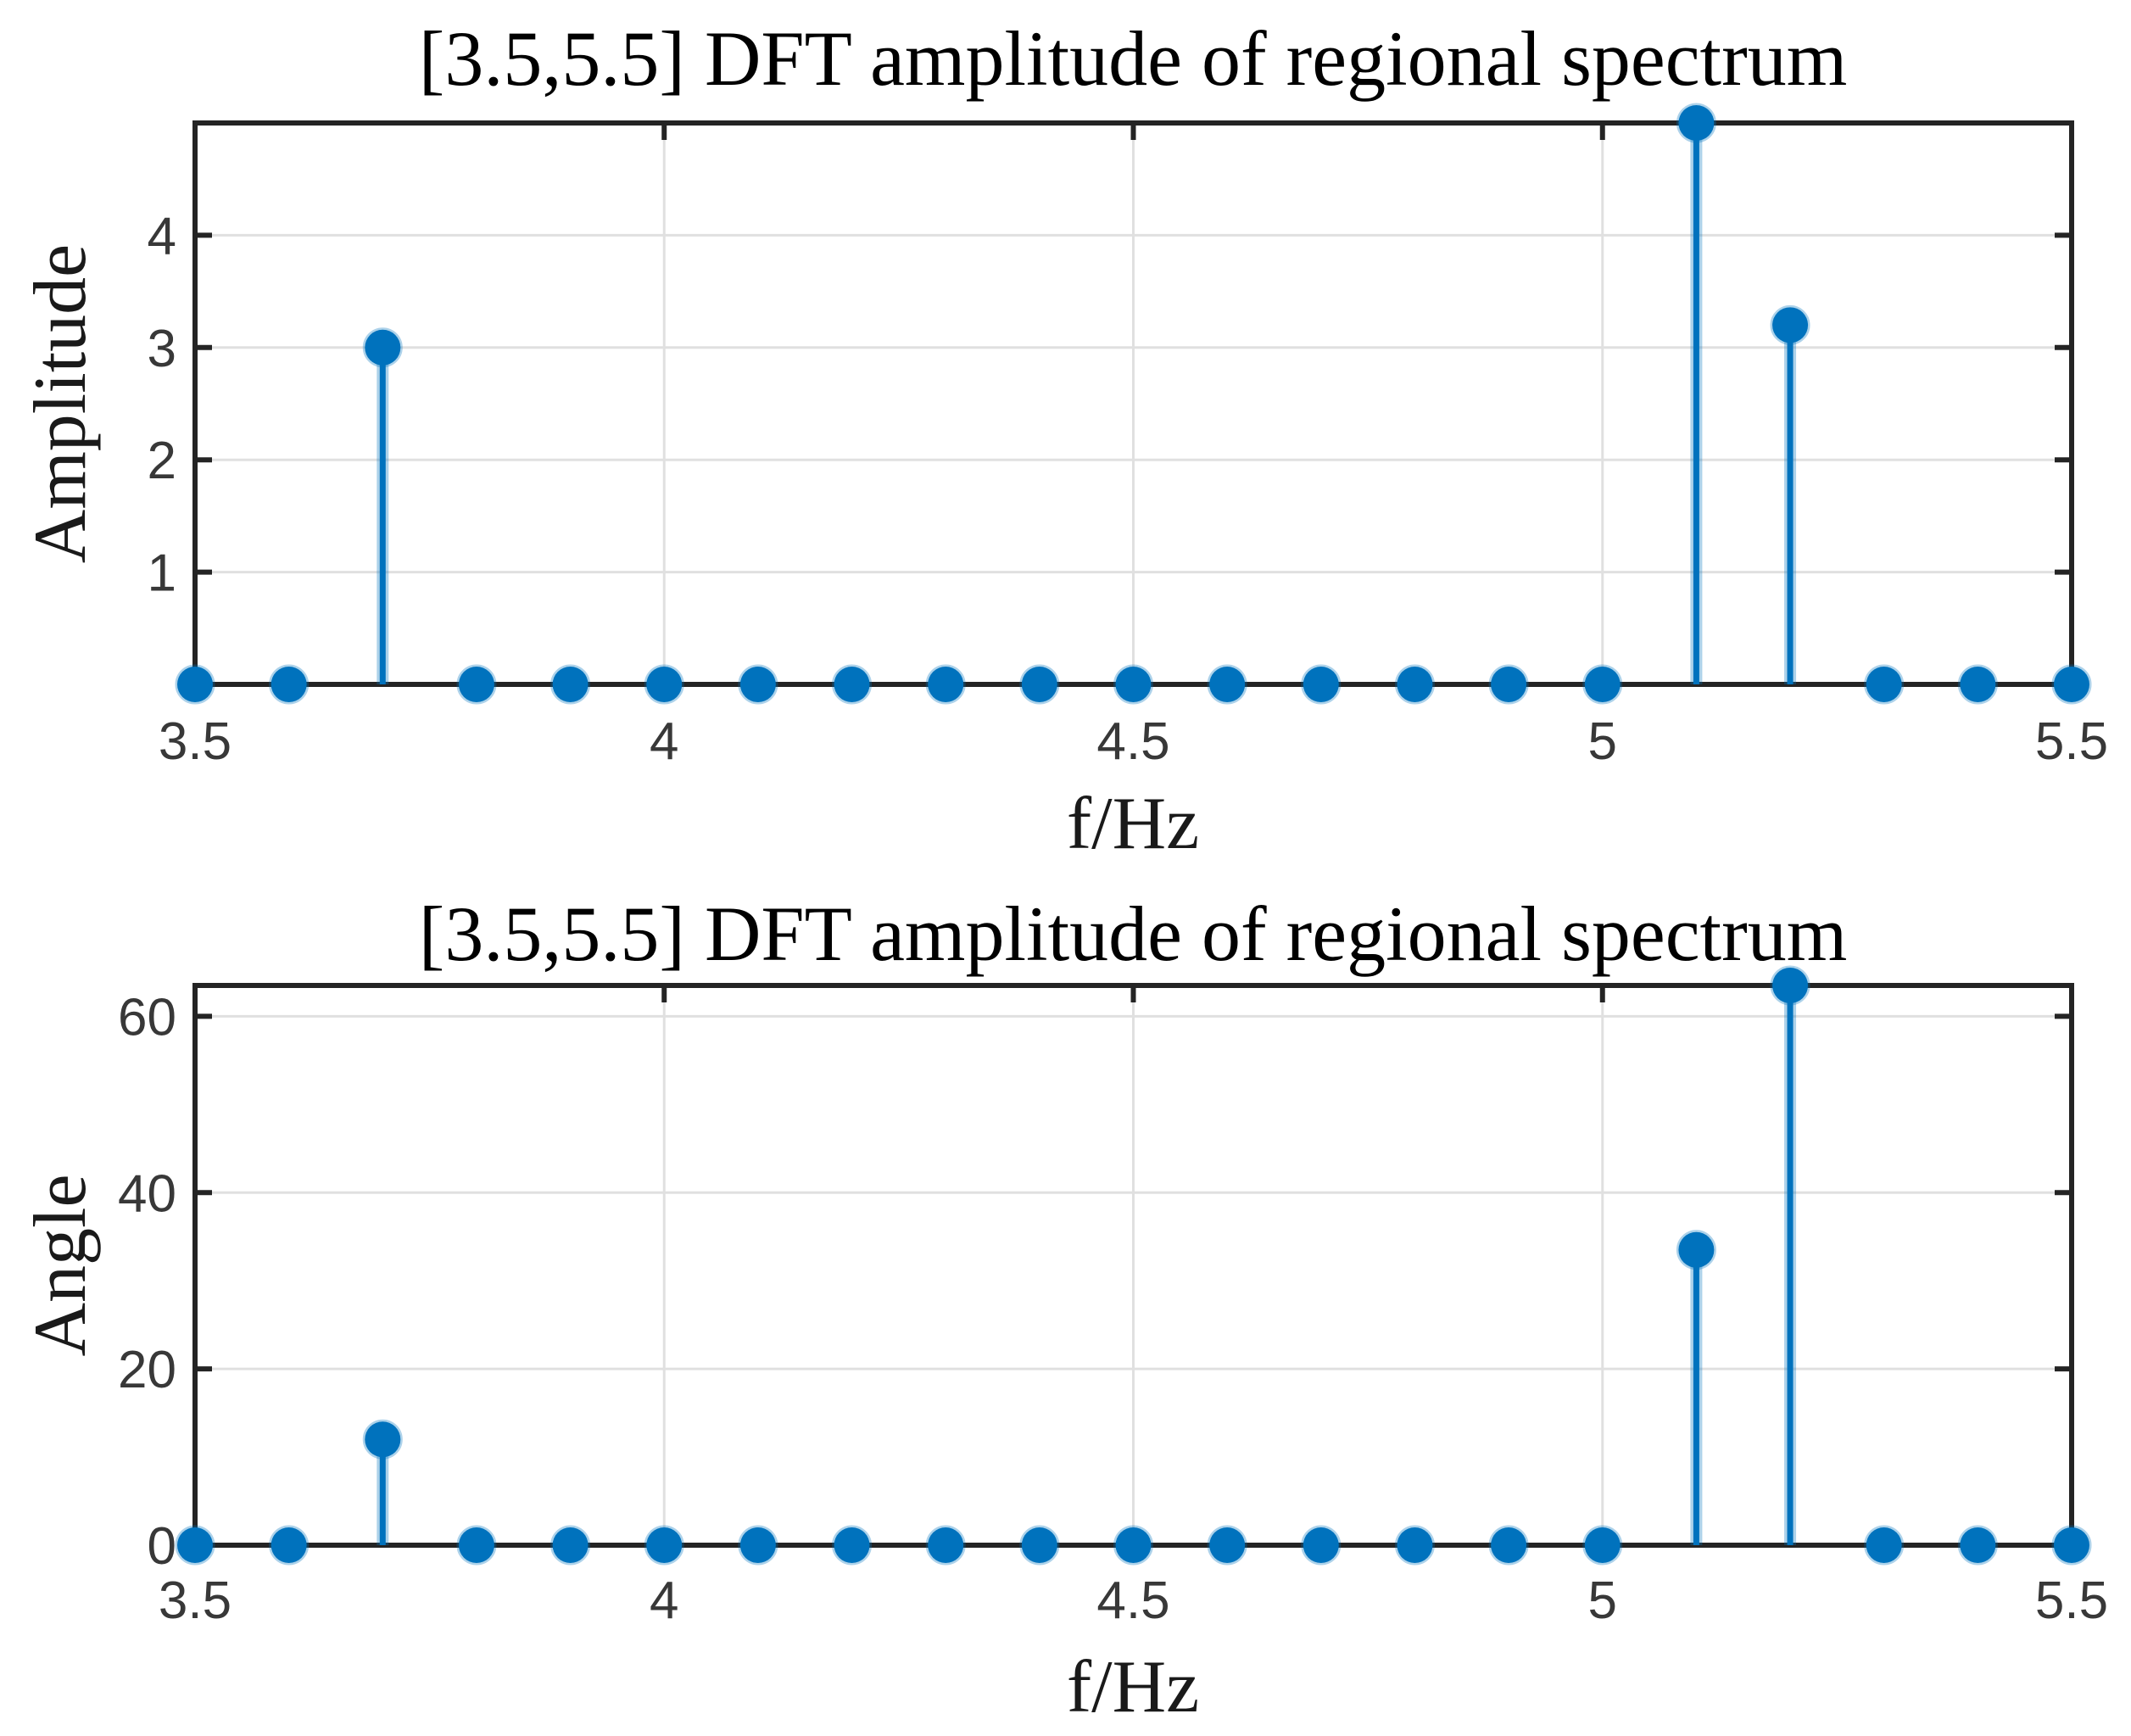 The width and height of the screenshot is (2131, 1736). What do you see at coordinates (162, 1546) in the screenshot?
I see `y-tick-label: 0` at bounding box center [162, 1546].